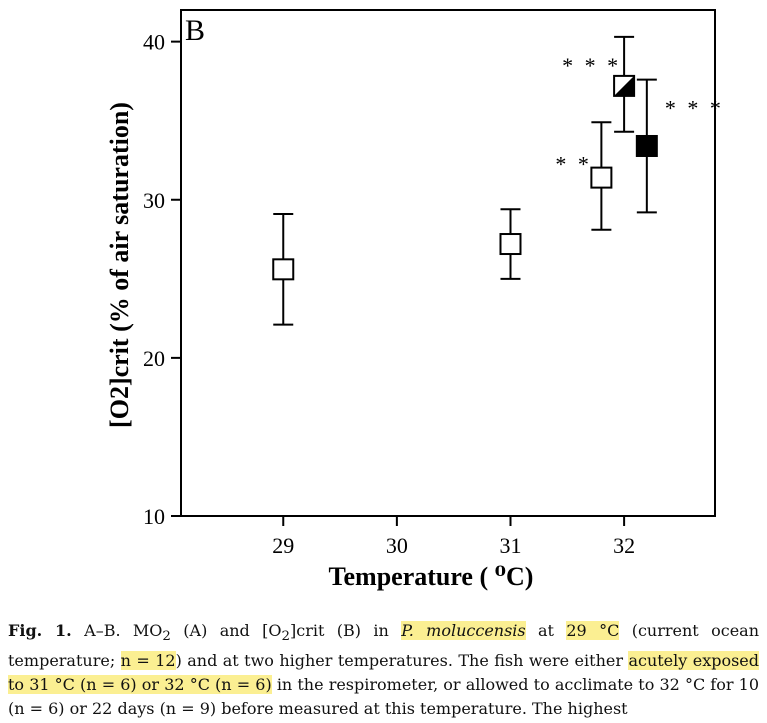  Describe the element at coordinates (384, 646) in the screenshot. I see `caption-text-5: (current ocean temperature;` at that location.